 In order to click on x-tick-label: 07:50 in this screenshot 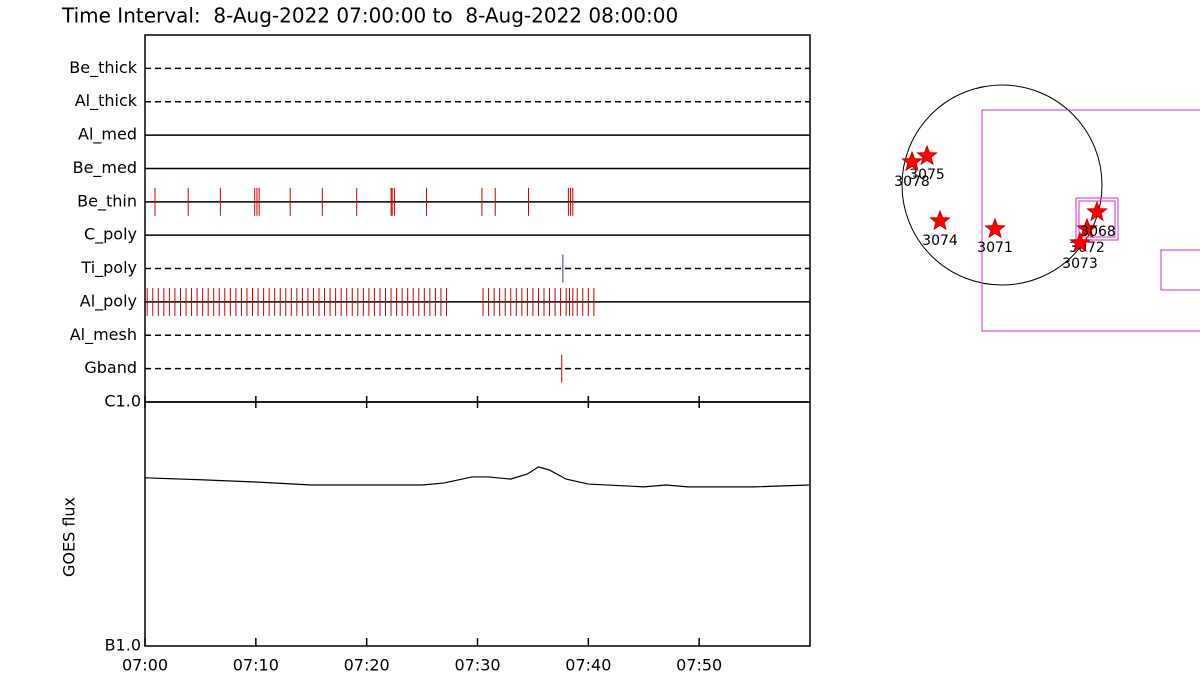, I will do `click(699, 665)`.